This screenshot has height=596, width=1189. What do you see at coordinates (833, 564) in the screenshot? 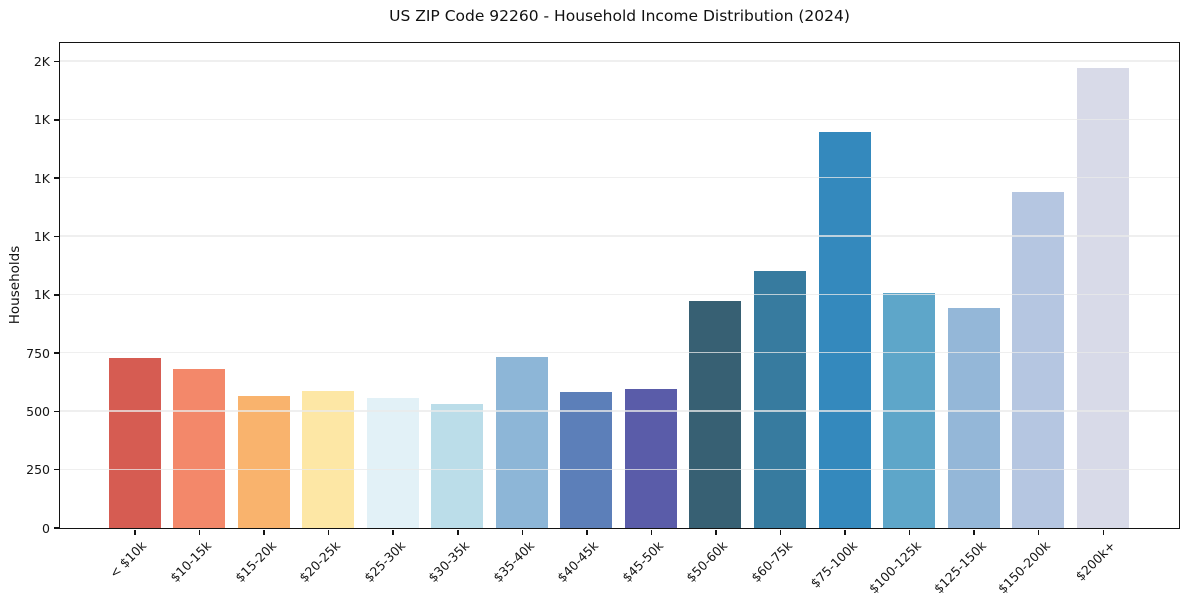
I see `x-tick-label: $75-100k` at bounding box center [833, 564].